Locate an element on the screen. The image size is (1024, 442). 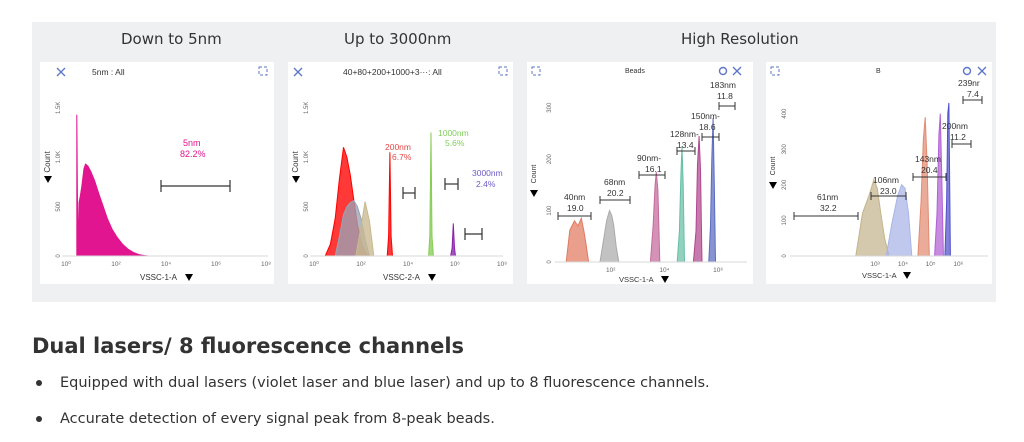
chart-title: Beads is located at coordinates (635, 71).